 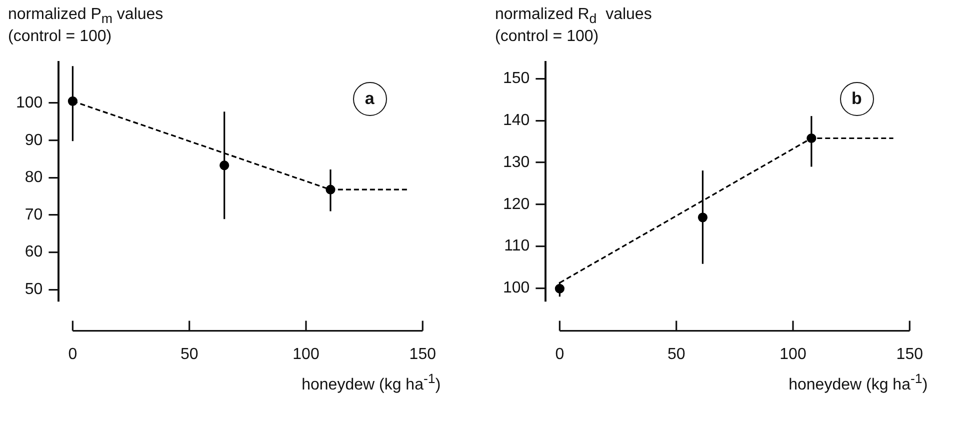 What do you see at coordinates (33, 289) in the screenshot?
I see `y-tick-label: 50` at bounding box center [33, 289].